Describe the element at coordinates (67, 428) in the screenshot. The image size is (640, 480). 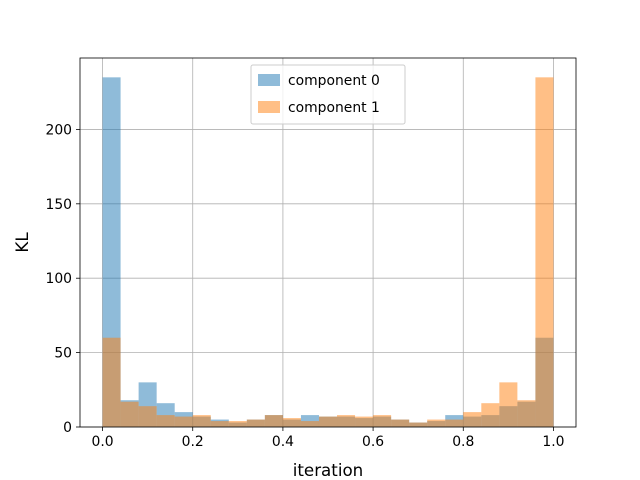
I see `y-tick-label: 0` at that location.